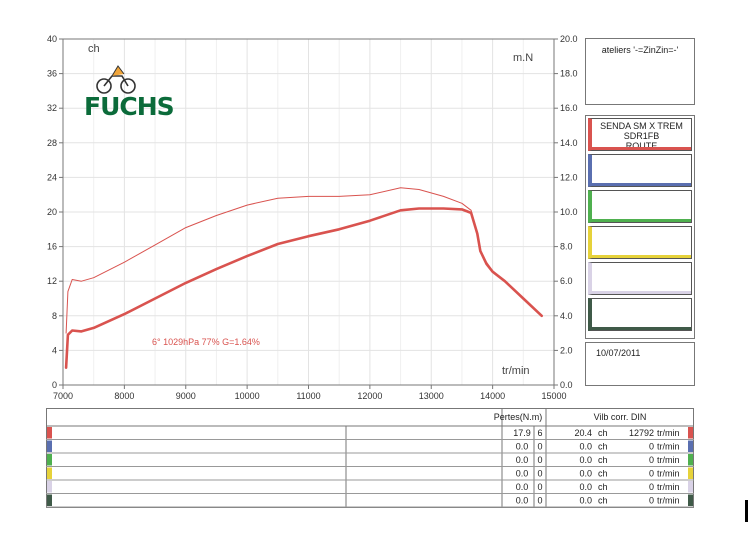 This screenshot has width=750, height=546. I want to click on date-box: 10/07/2011, so click(640, 364).